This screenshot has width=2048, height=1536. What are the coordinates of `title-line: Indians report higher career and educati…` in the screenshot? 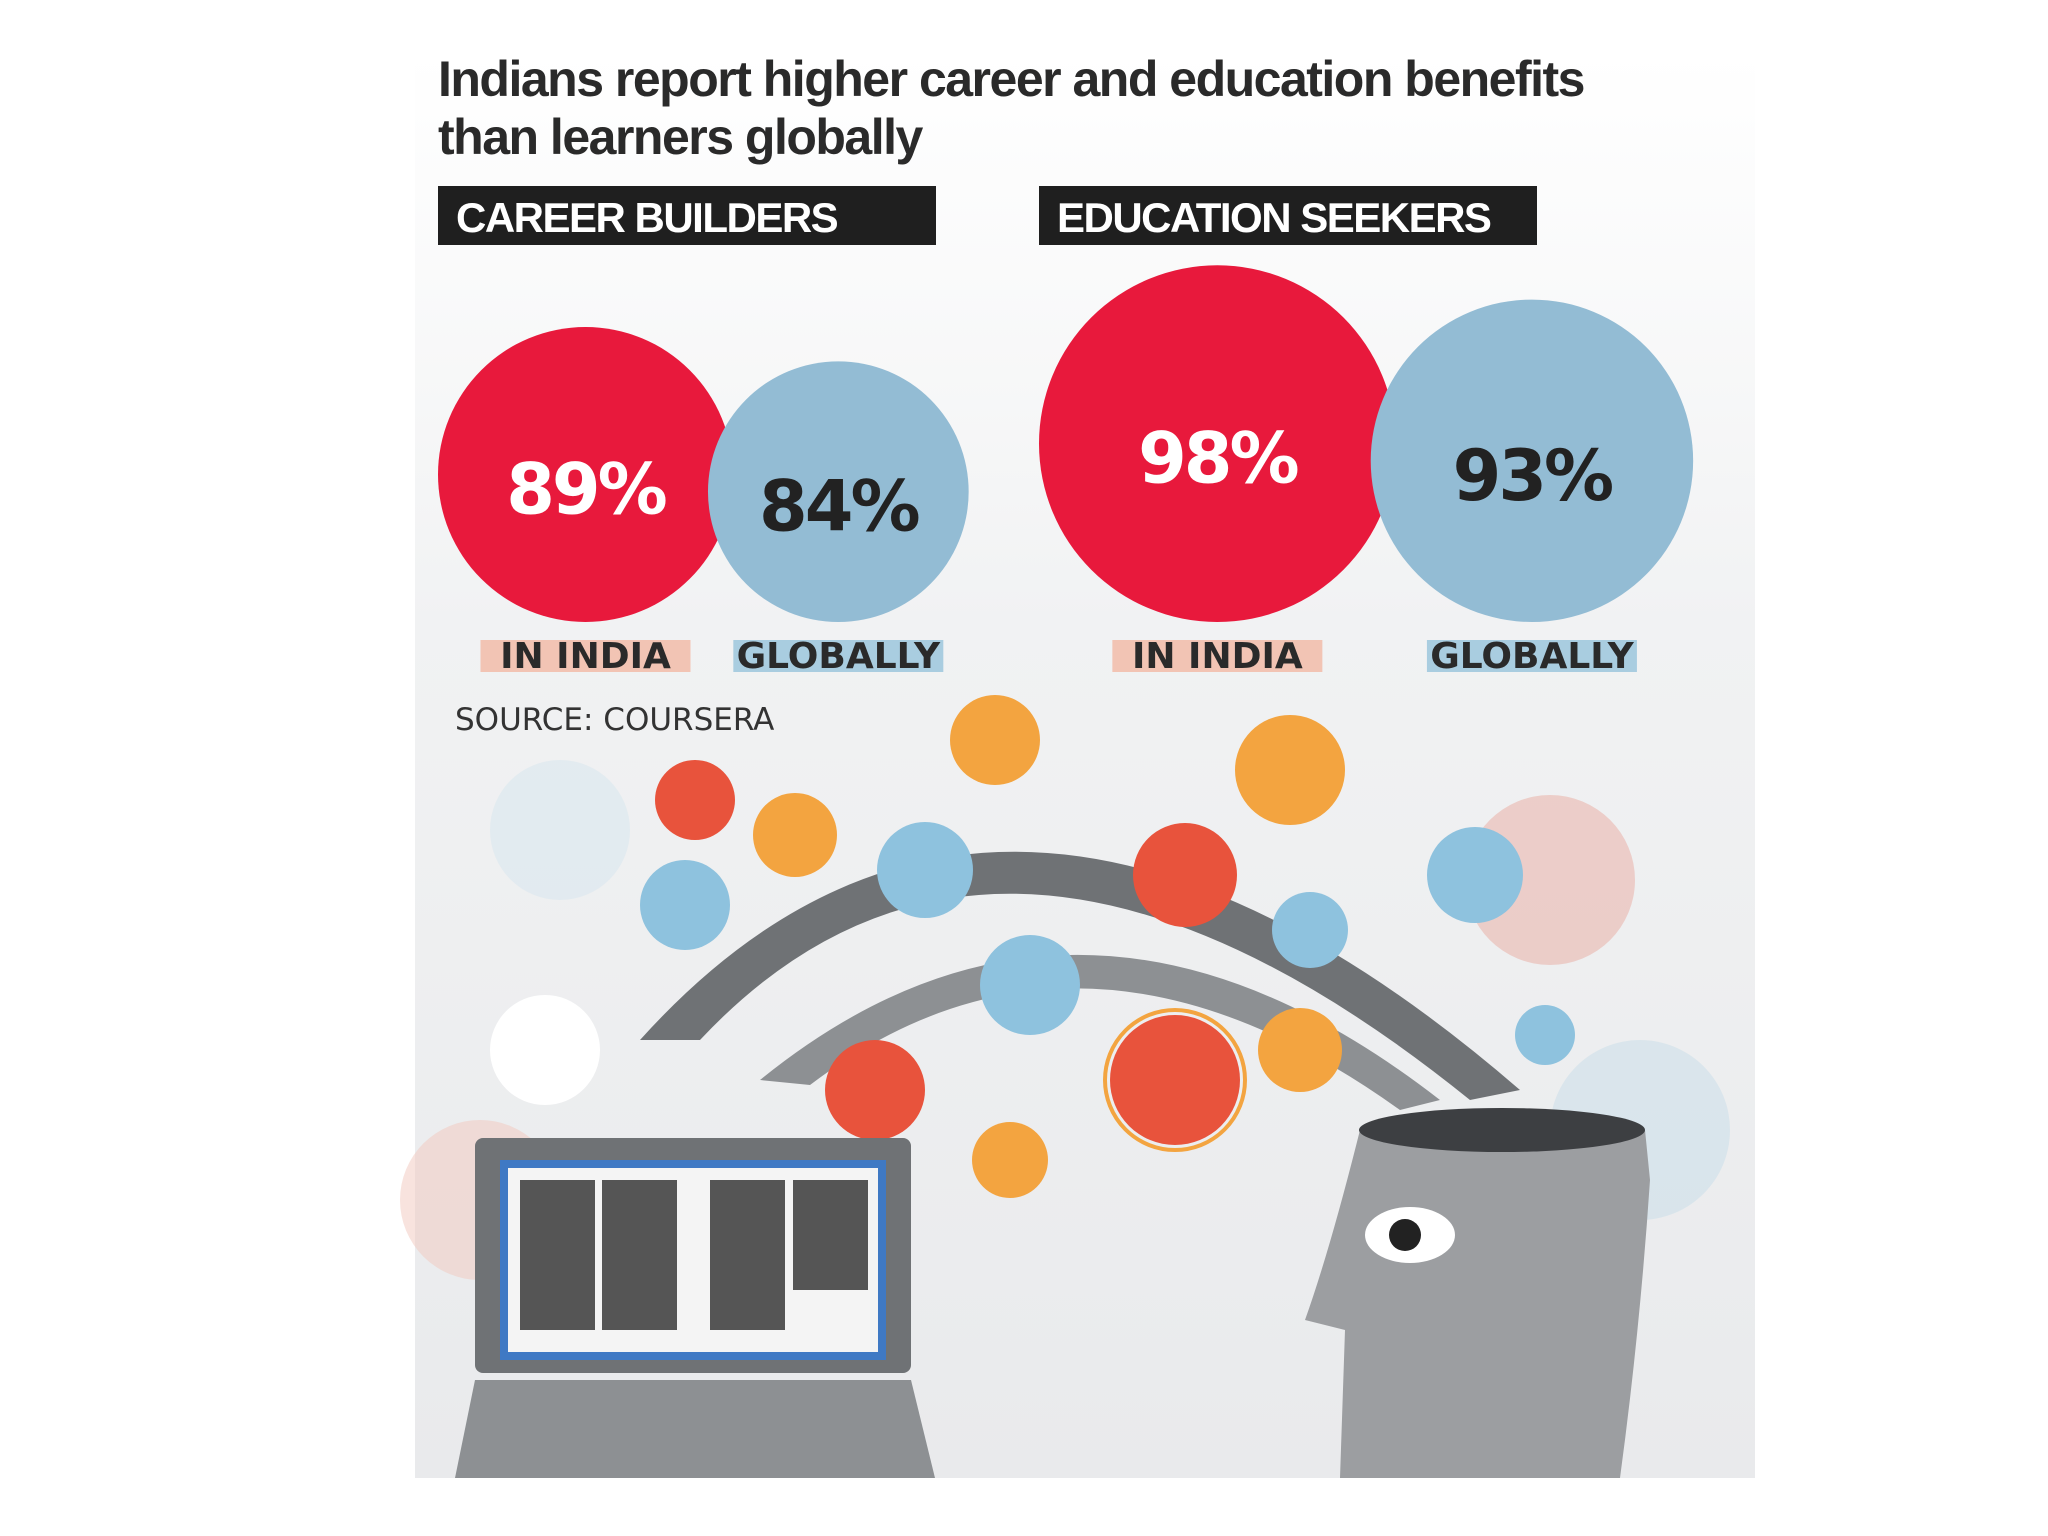 It's located at (1011, 79).